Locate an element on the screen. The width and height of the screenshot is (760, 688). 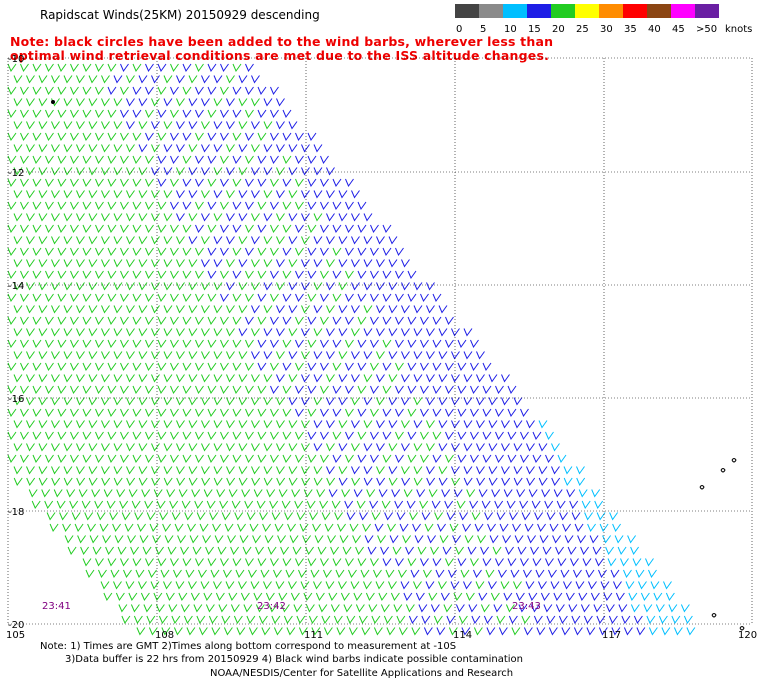
legend-label: 15 is located at coordinates (534, 29).